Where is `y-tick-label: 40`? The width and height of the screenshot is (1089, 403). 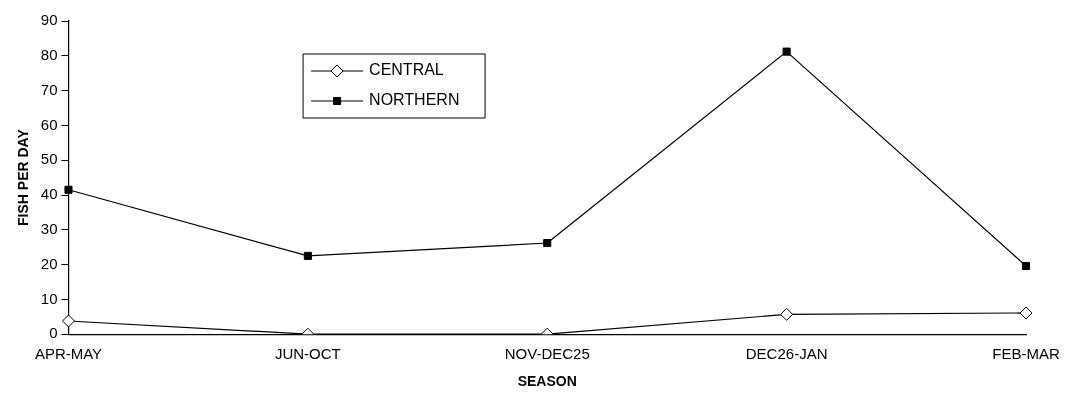 y-tick-label: 40 is located at coordinates (49, 194).